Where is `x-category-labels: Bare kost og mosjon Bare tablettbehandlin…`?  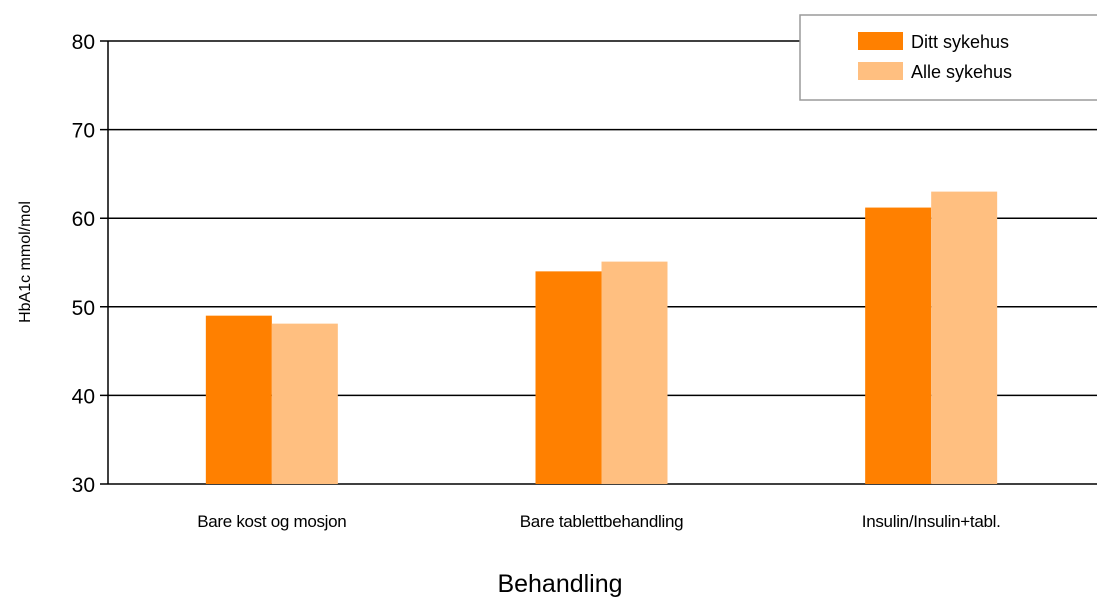
x-category-labels: Bare kost og mosjon Bare tablettbehandlin… is located at coordinates (599, 521).